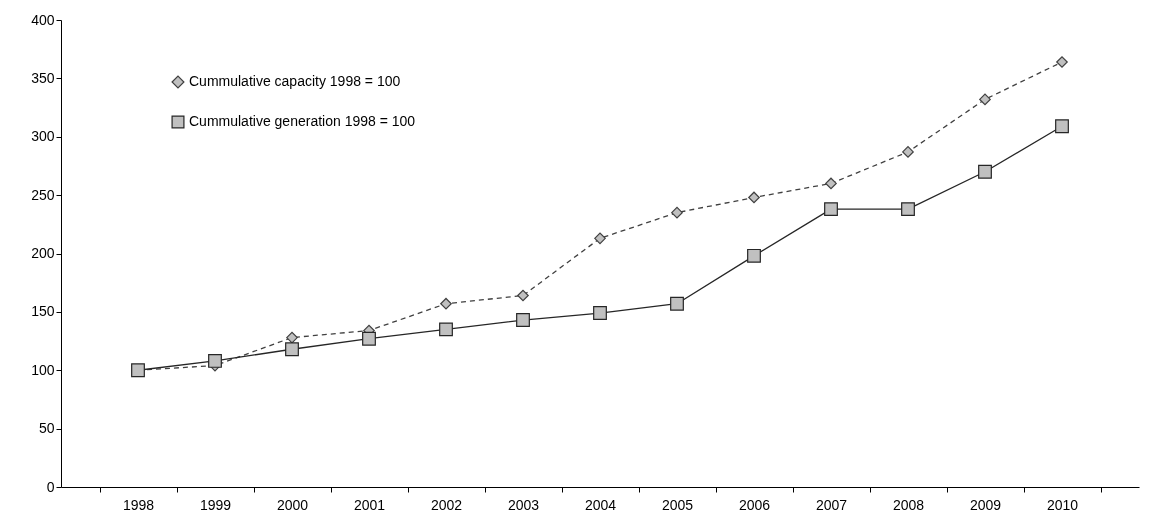  Describe the element at coordinates (831, 504) in the screenshot. I see `x-tick-label: 2007` at that location.